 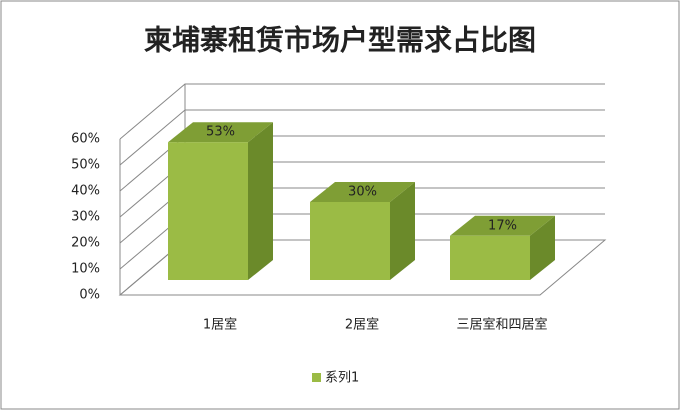 What do you see at coordinates (85, 217) in the screenshot?
I see `y-tick-label: 30%` at bounding box center [85, 217].